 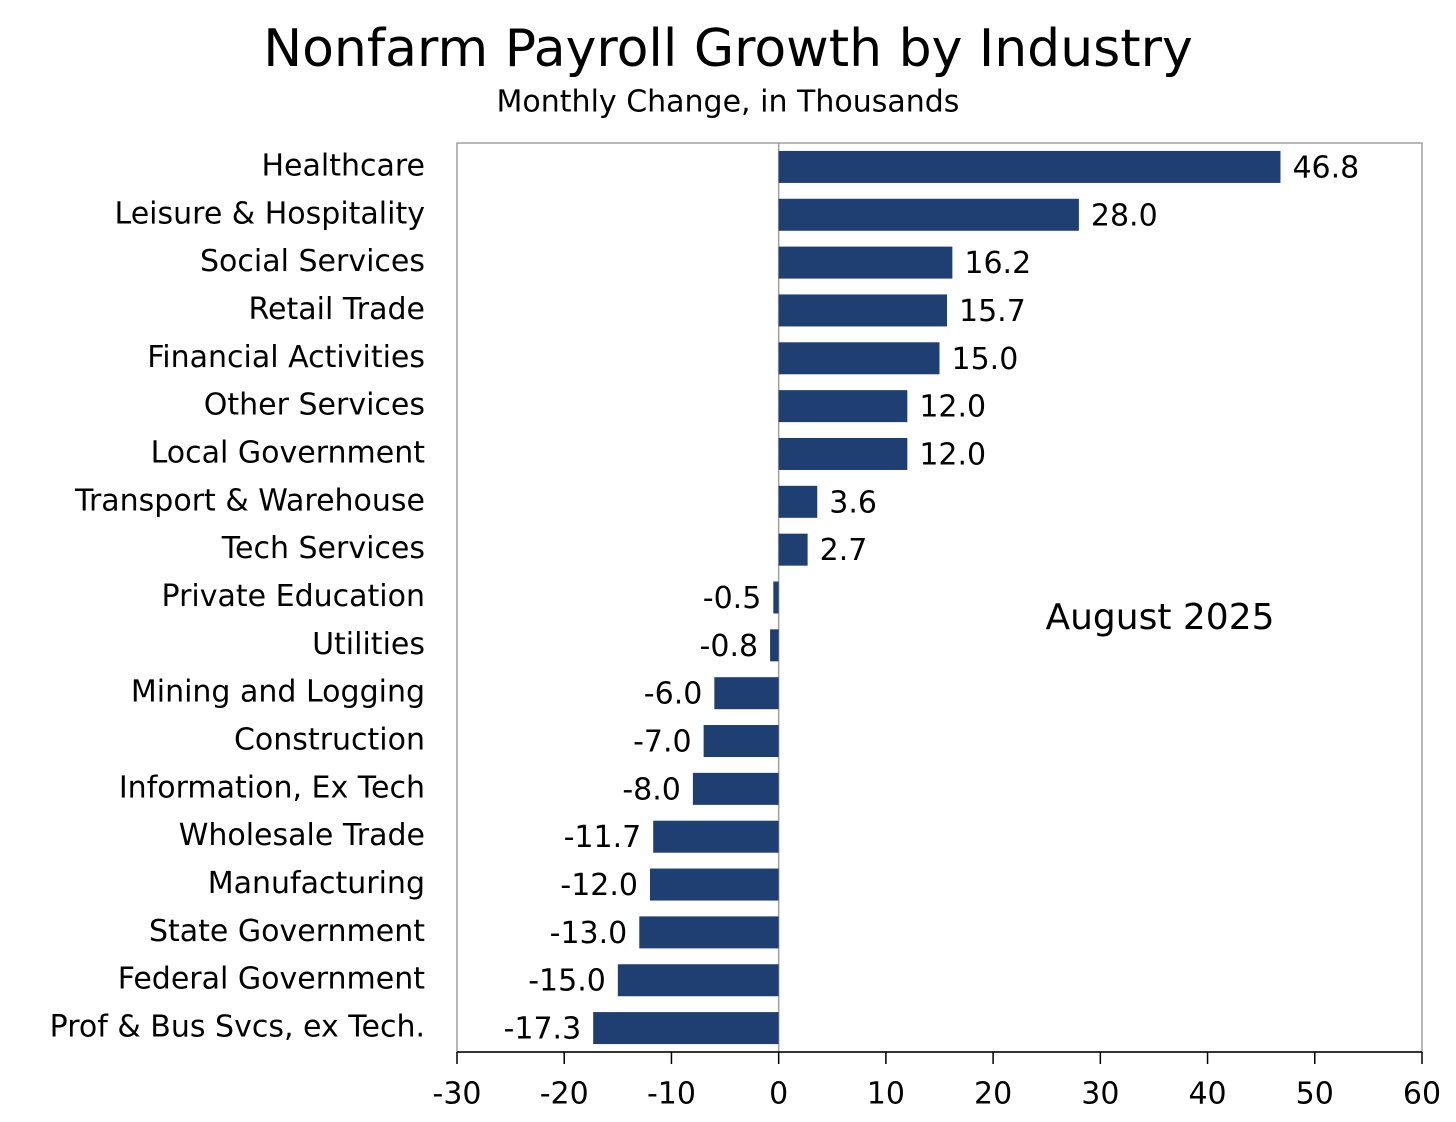 What do you see at coordinates (543, 1029) in the screenshot?
I see `value-label: -17.3` at bounding box center [543, 1029].